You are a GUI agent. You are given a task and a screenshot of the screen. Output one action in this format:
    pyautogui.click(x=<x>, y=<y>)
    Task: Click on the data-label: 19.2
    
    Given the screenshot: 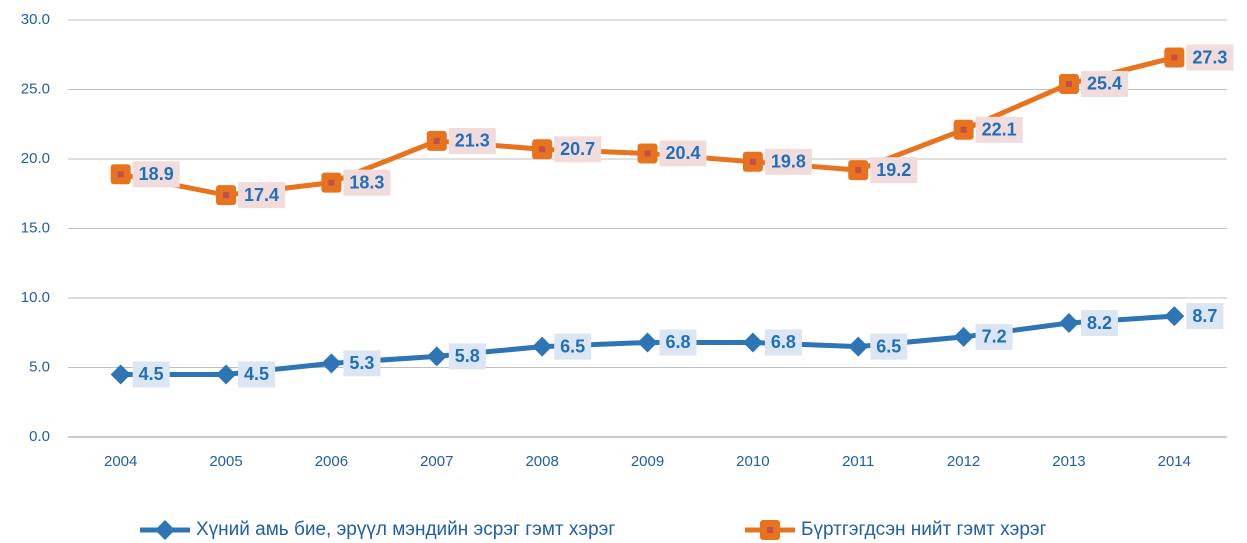 What is the action you would take?
    pyautogui.click(x=893, y=170)
    